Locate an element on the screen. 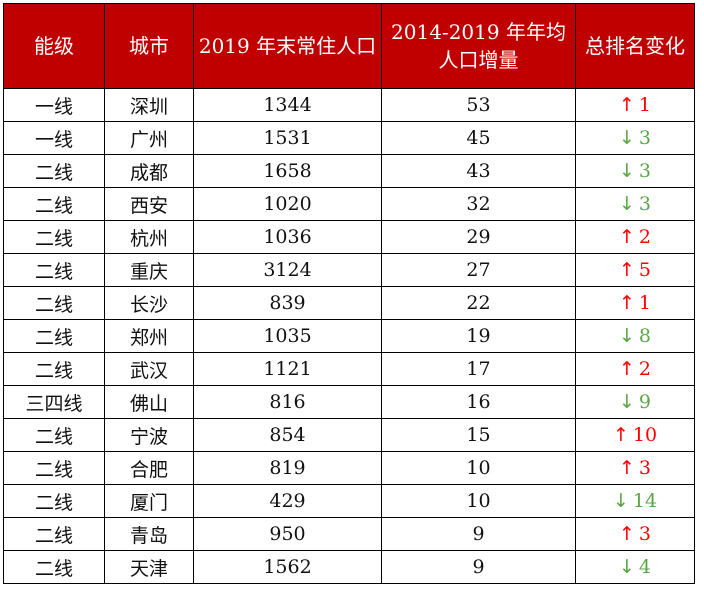 The width and height of the screenshot is (704, 594). rank-change-cell: ↑ 5 is located at coordinates (635, 270).